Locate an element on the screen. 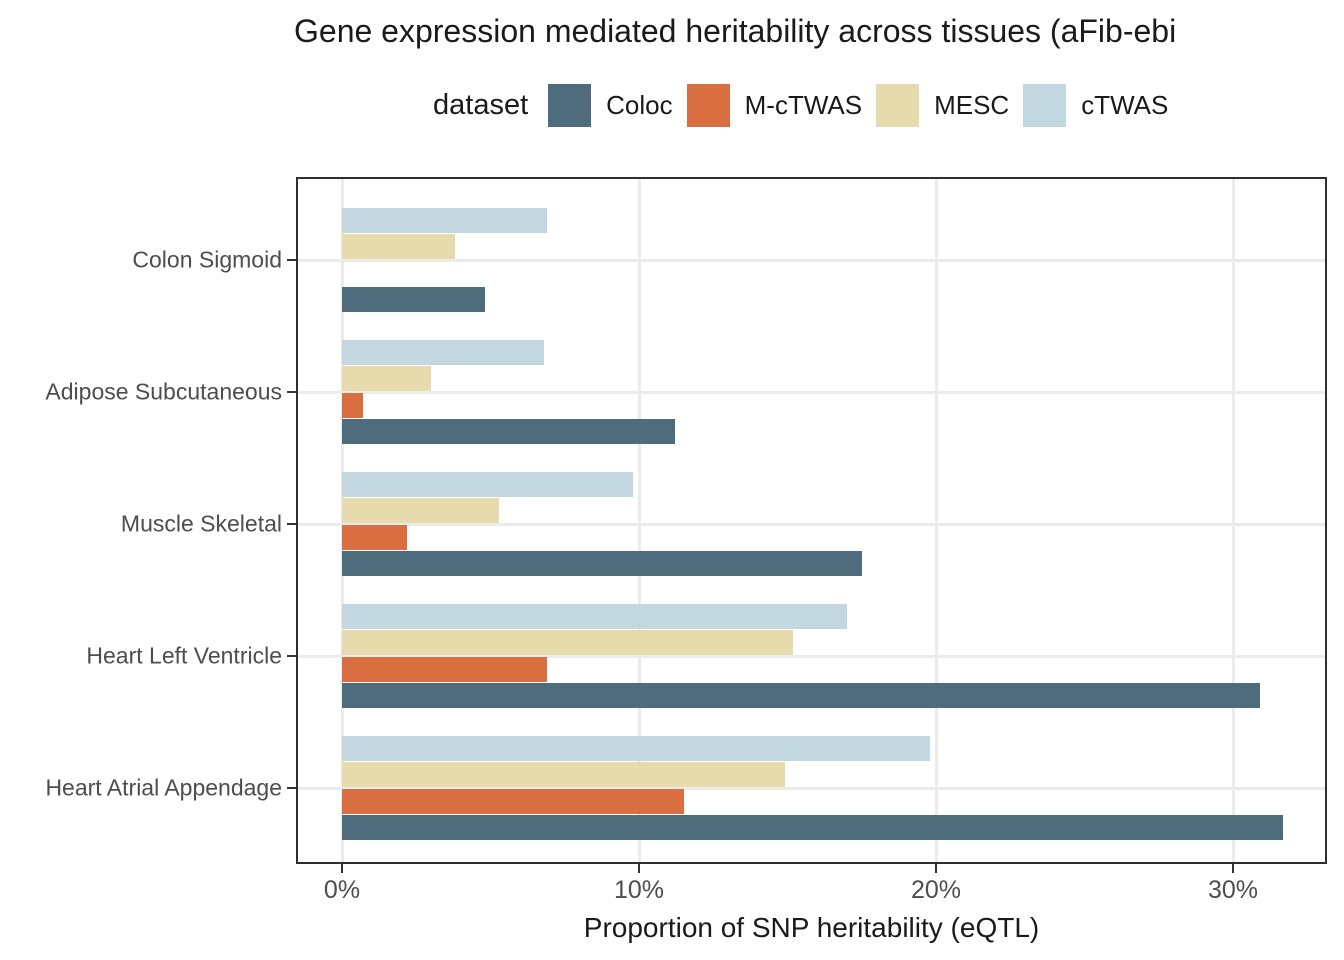  bar-Coloc-Muscle Skeletal is located at coordinates (602, 564).